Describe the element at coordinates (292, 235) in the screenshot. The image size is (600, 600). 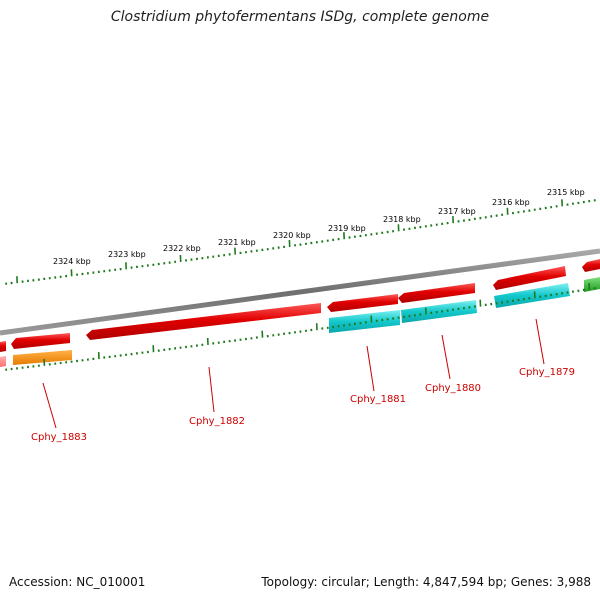
I see `kbp-label: 2320 kbp` at that location.